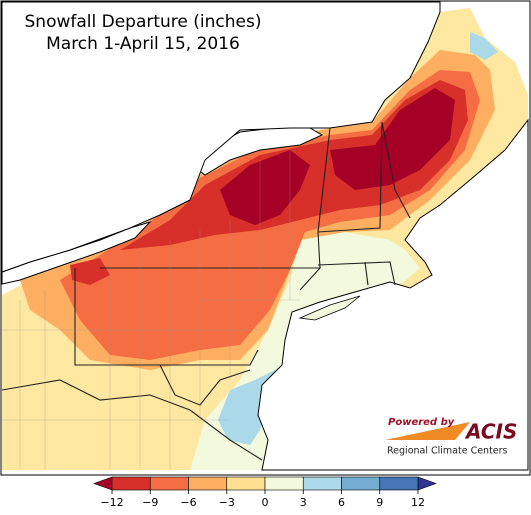 Image resolution: width=531 pixels, height=515 pixels. What do you see at coordinates (143, 22) in the screenshot?
I see `map-title: Snowfall Departure (inches)` at bounding box center [143, 22].